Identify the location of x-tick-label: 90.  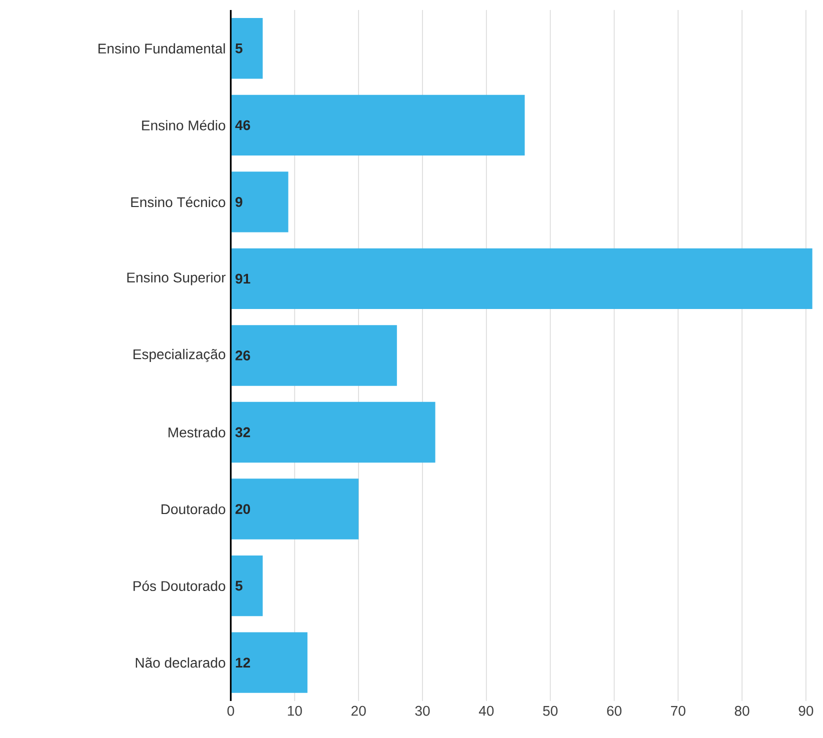
(806, 711).